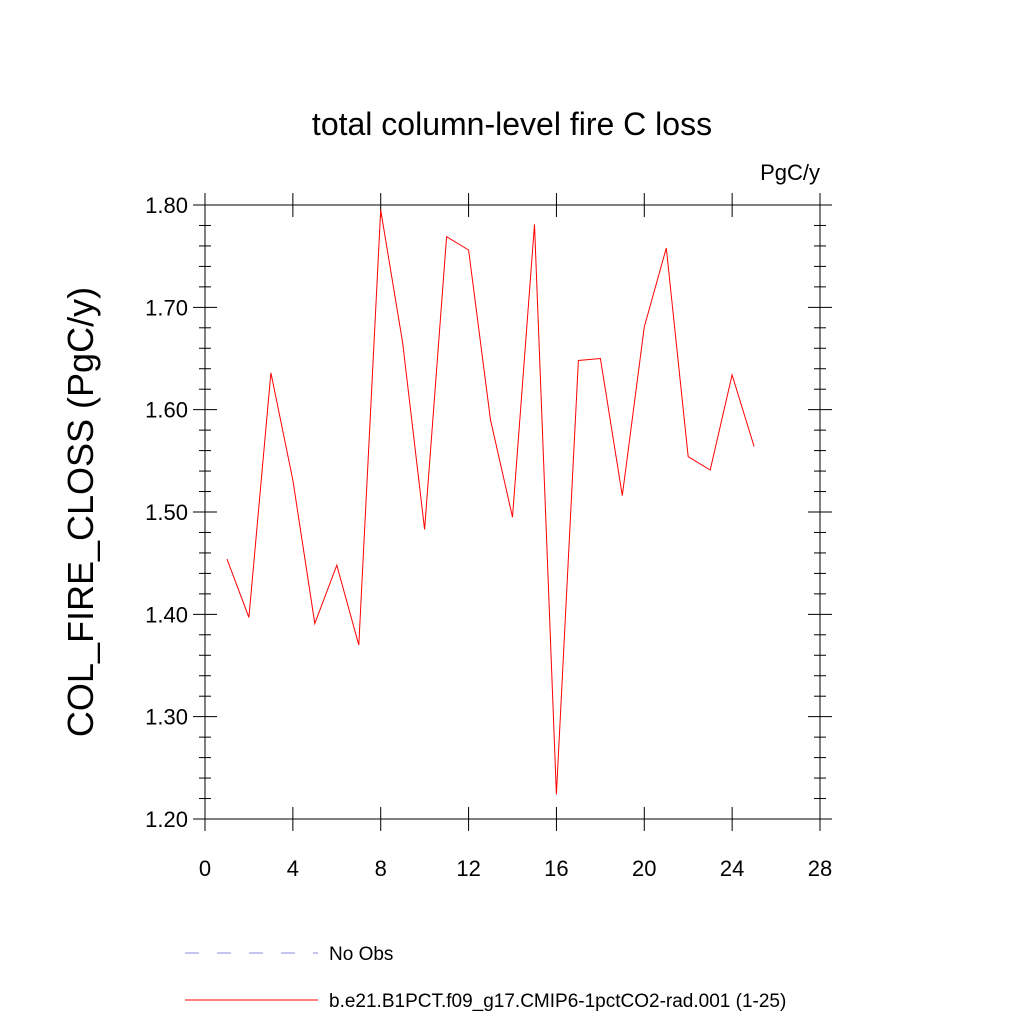 Image resolution: width=1024 pixels, height=1024 pixels. What do you see at coordinates (790, 172) in the screenshot?
I see `units-label: PgC/y` at bounding box center [790, 172].